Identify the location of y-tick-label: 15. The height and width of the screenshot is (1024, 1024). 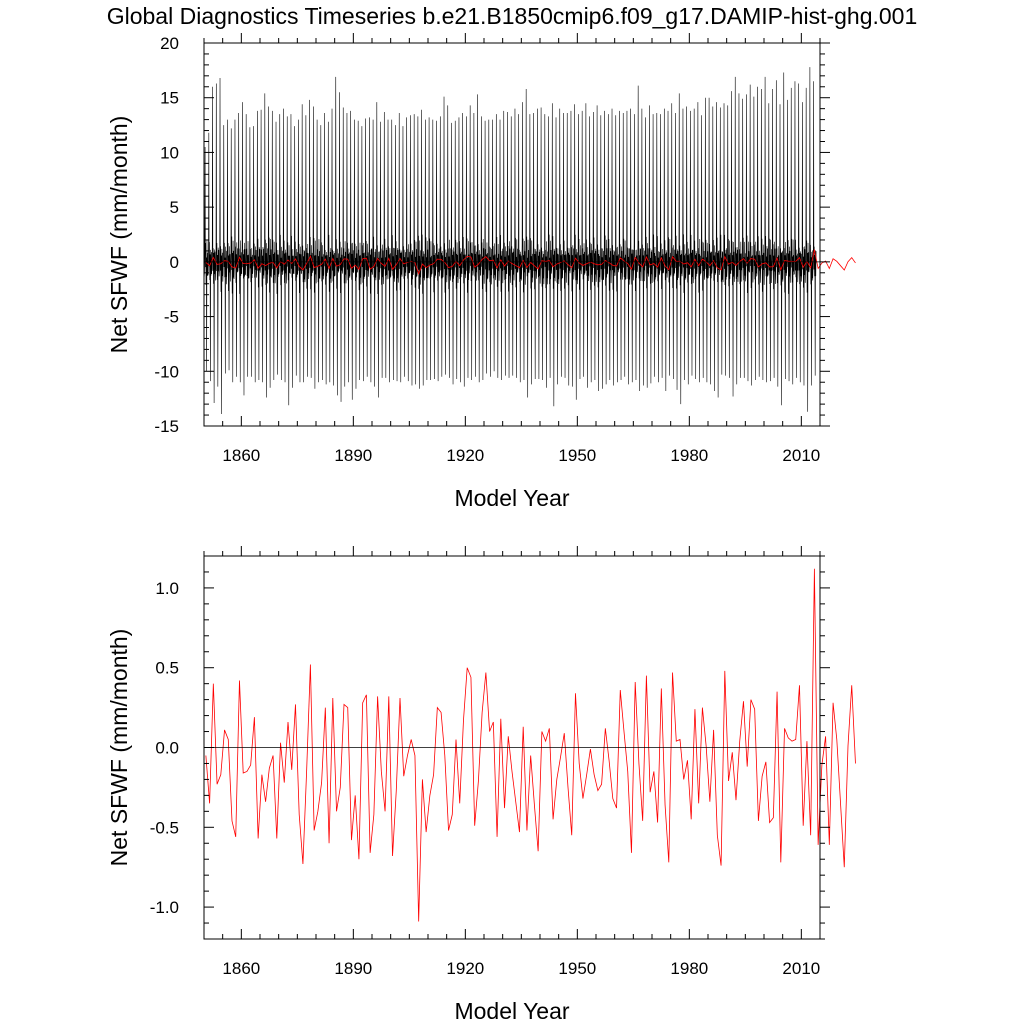
(169, 98).